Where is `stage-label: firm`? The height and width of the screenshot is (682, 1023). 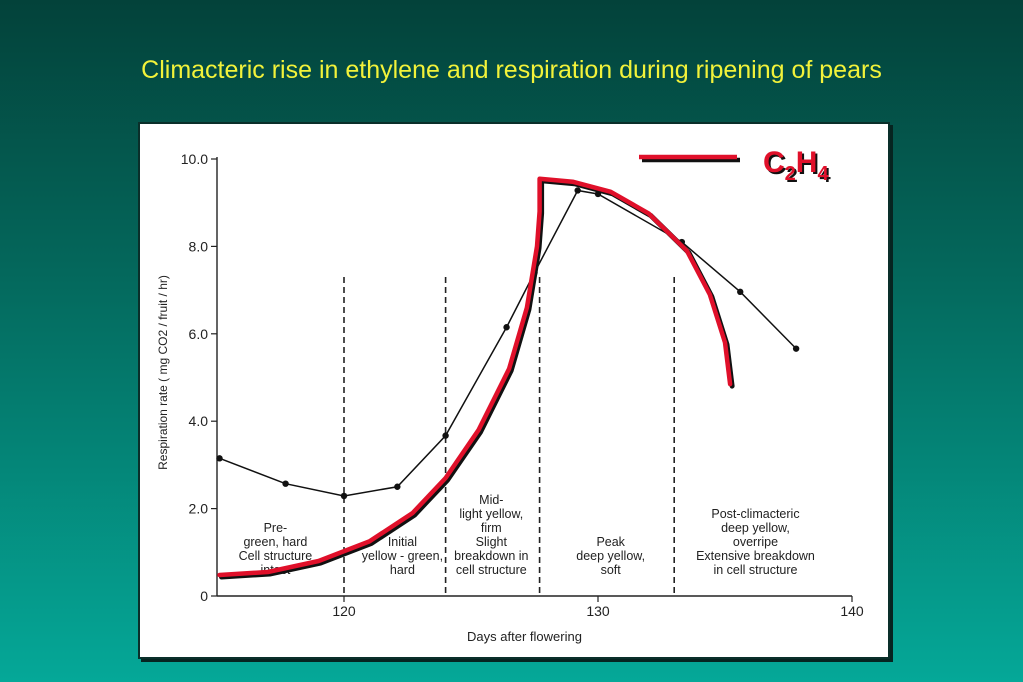 stage-label: firm is located at coordinates (491, 528).